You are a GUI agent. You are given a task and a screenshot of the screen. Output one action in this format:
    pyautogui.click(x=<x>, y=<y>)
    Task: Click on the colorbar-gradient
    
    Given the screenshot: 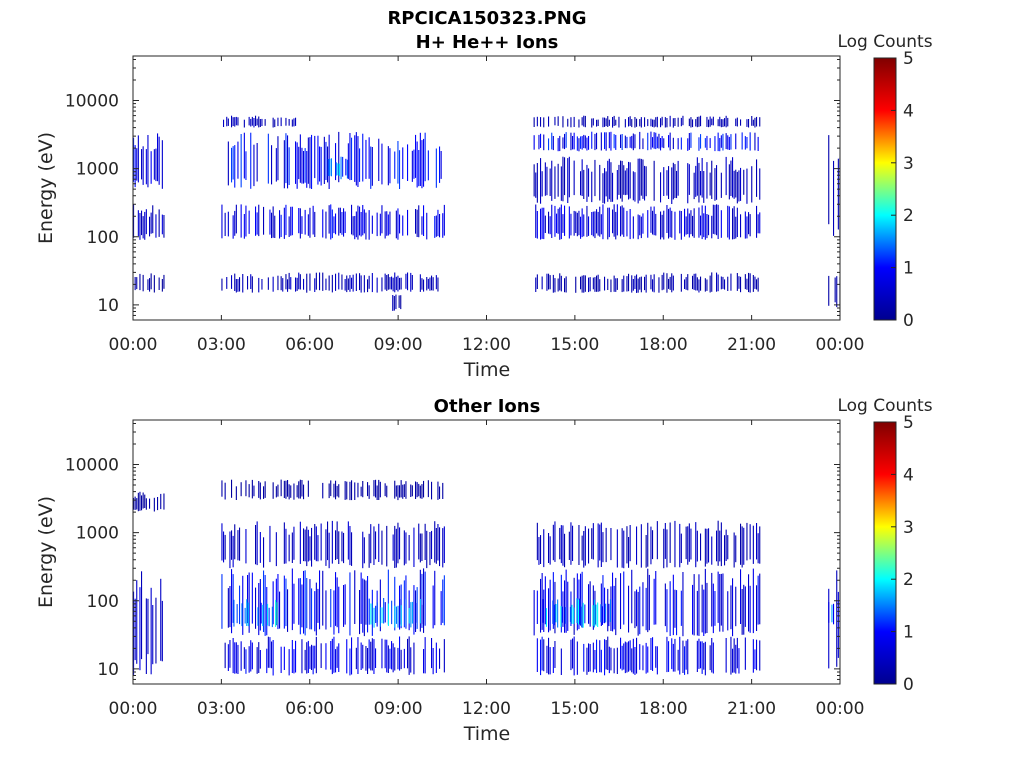 What is the action you would take?
    pyautogui.click(x=885, y=189)
    